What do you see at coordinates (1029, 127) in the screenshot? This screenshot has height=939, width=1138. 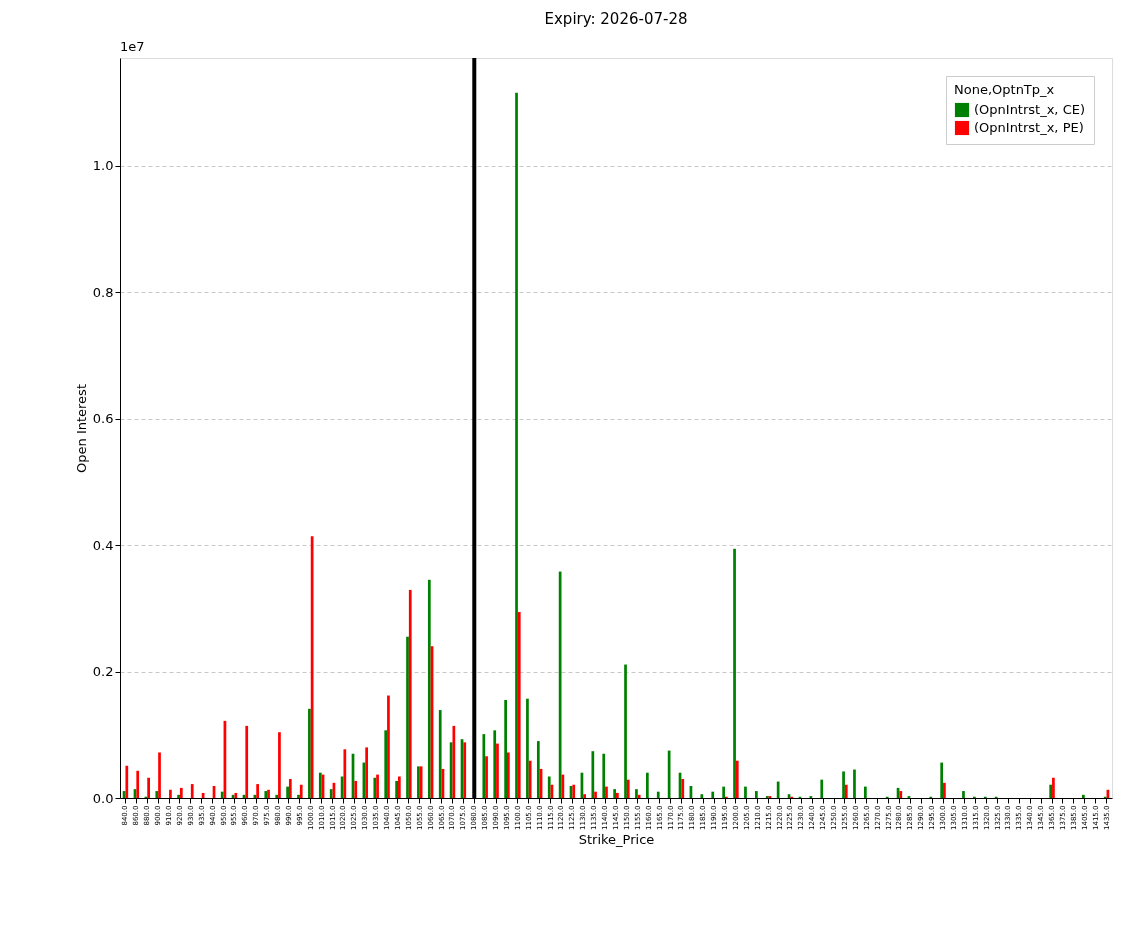 I see `legend-label: (OpnIntrst_x, PE)` at bounding box center [1029, 127].